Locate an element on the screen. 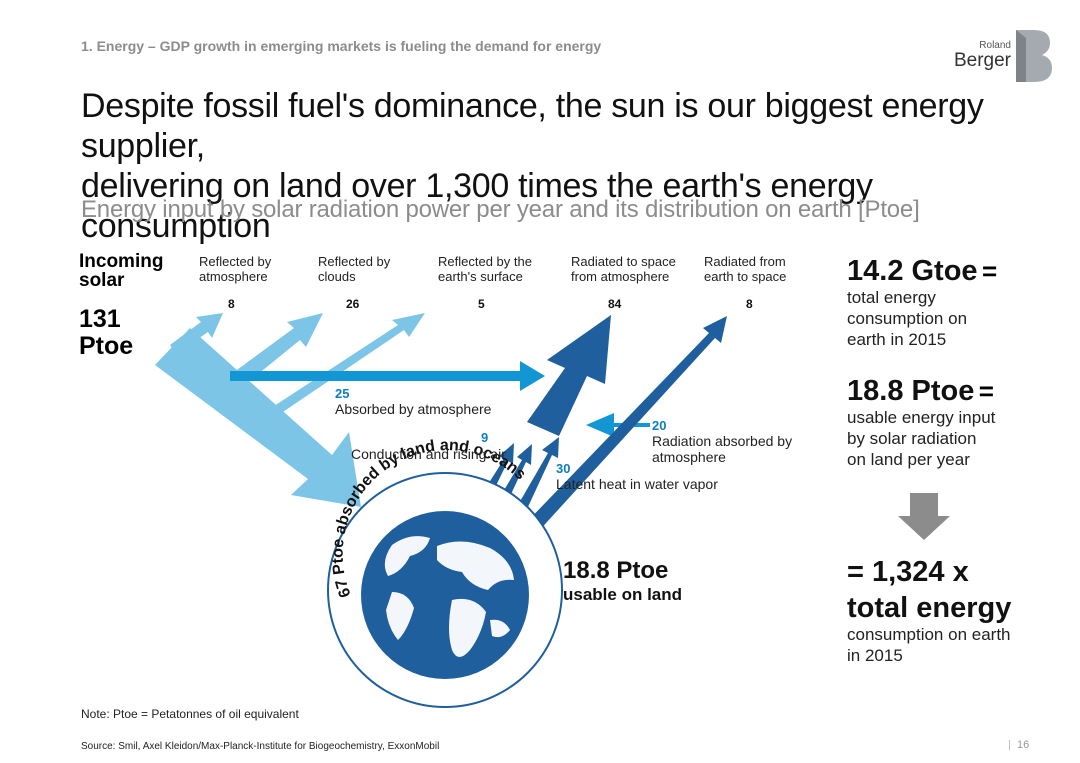  incoming-line-2: solar is located at coordinates (102, 280).